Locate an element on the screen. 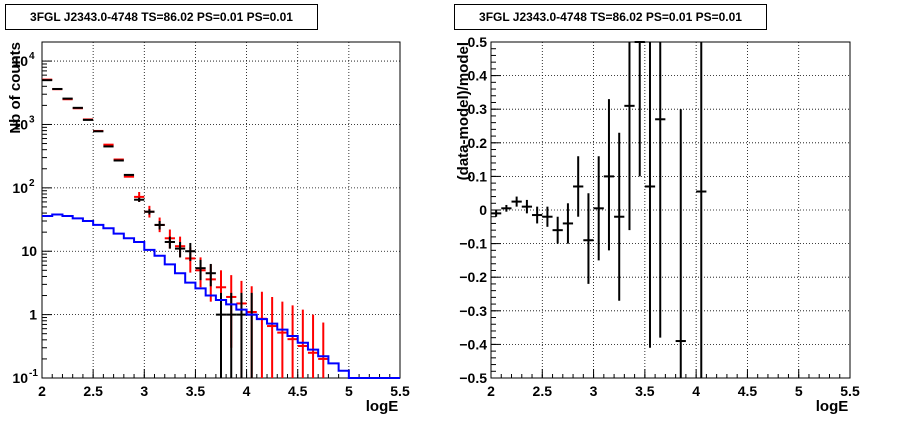 This screenshot has height=421, width=898. right-x-tick-label: 3 is located at coordinates (594, 391).